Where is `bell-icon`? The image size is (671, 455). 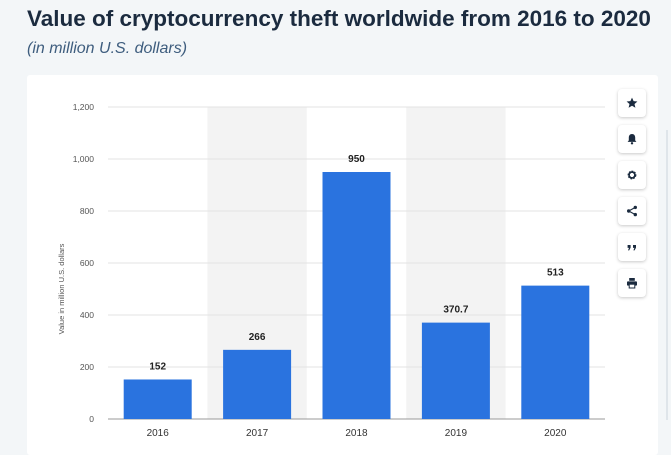 bell-icon is located at coordinates (632, 139).